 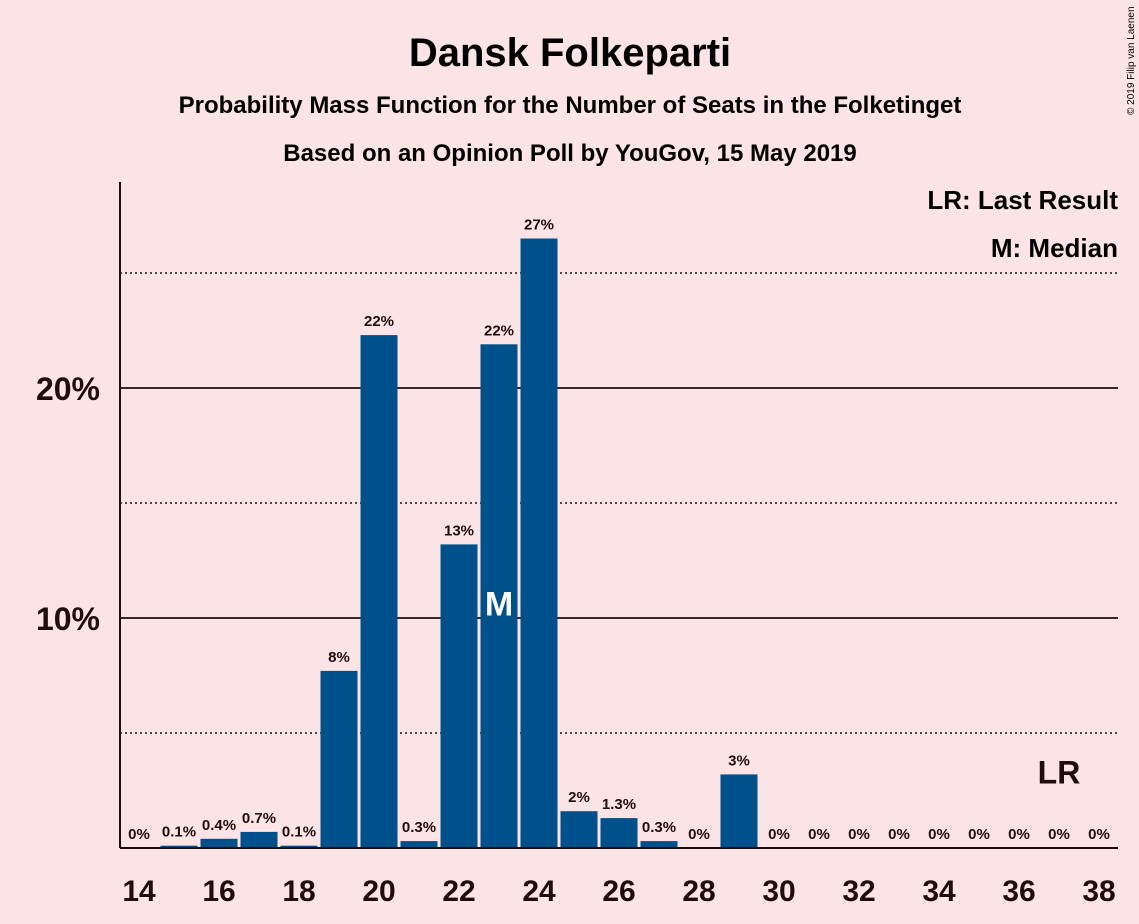 What do you see at coordinates (1018, 891) in the screenshot?
I see `x-tick-label: 36` at bounding box center [1018, 891].